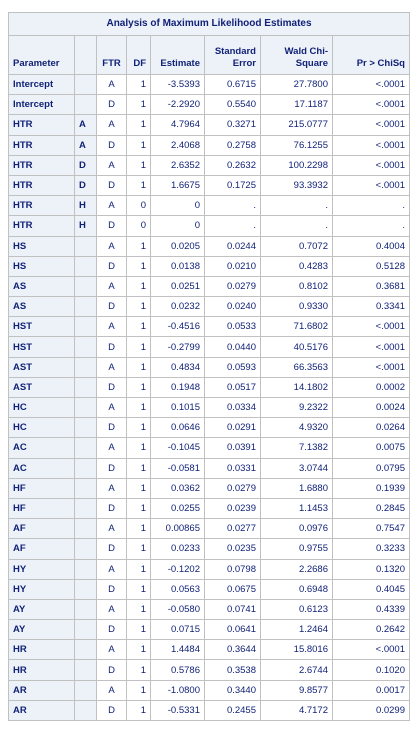 The width and height of the screenshot is (415, 729). What do you see at coordinates (296, 55) in the screenshot?
I see `header-wald-chi-square: Wald Chi-Square` at bounding box center [296, 55].